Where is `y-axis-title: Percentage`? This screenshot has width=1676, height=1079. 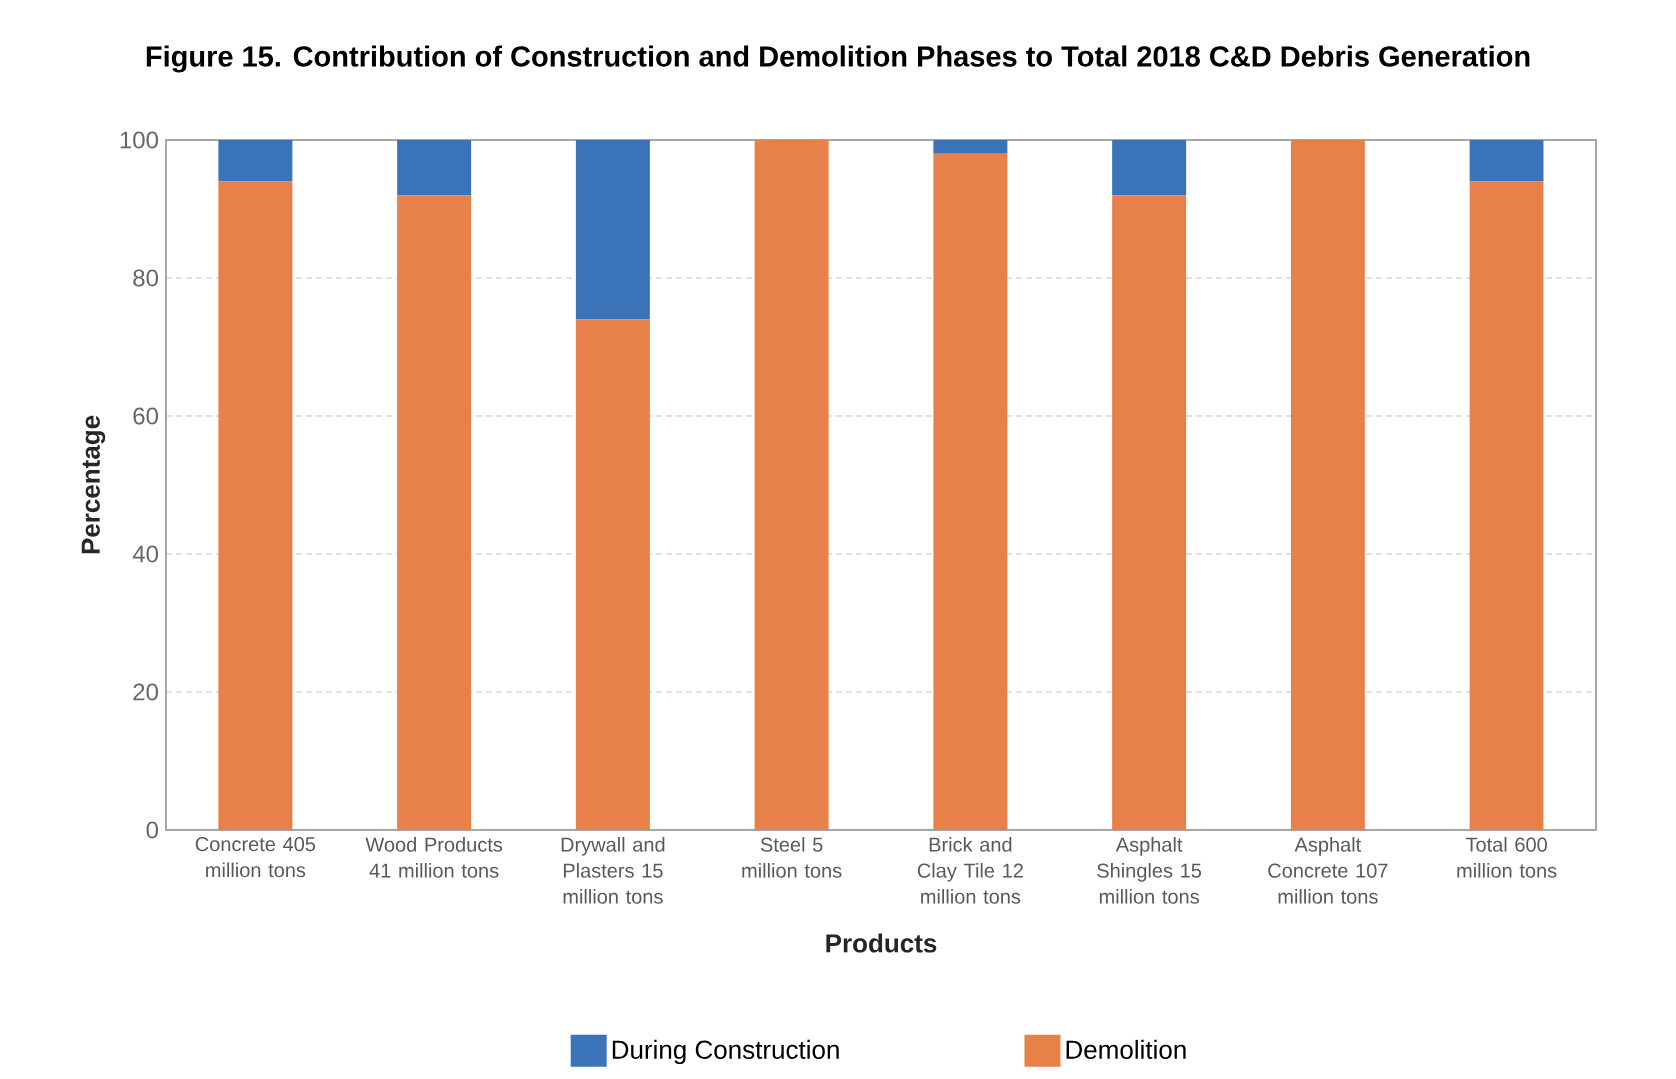 y-axis-title: Percentage is located at coordinates (93, 484).